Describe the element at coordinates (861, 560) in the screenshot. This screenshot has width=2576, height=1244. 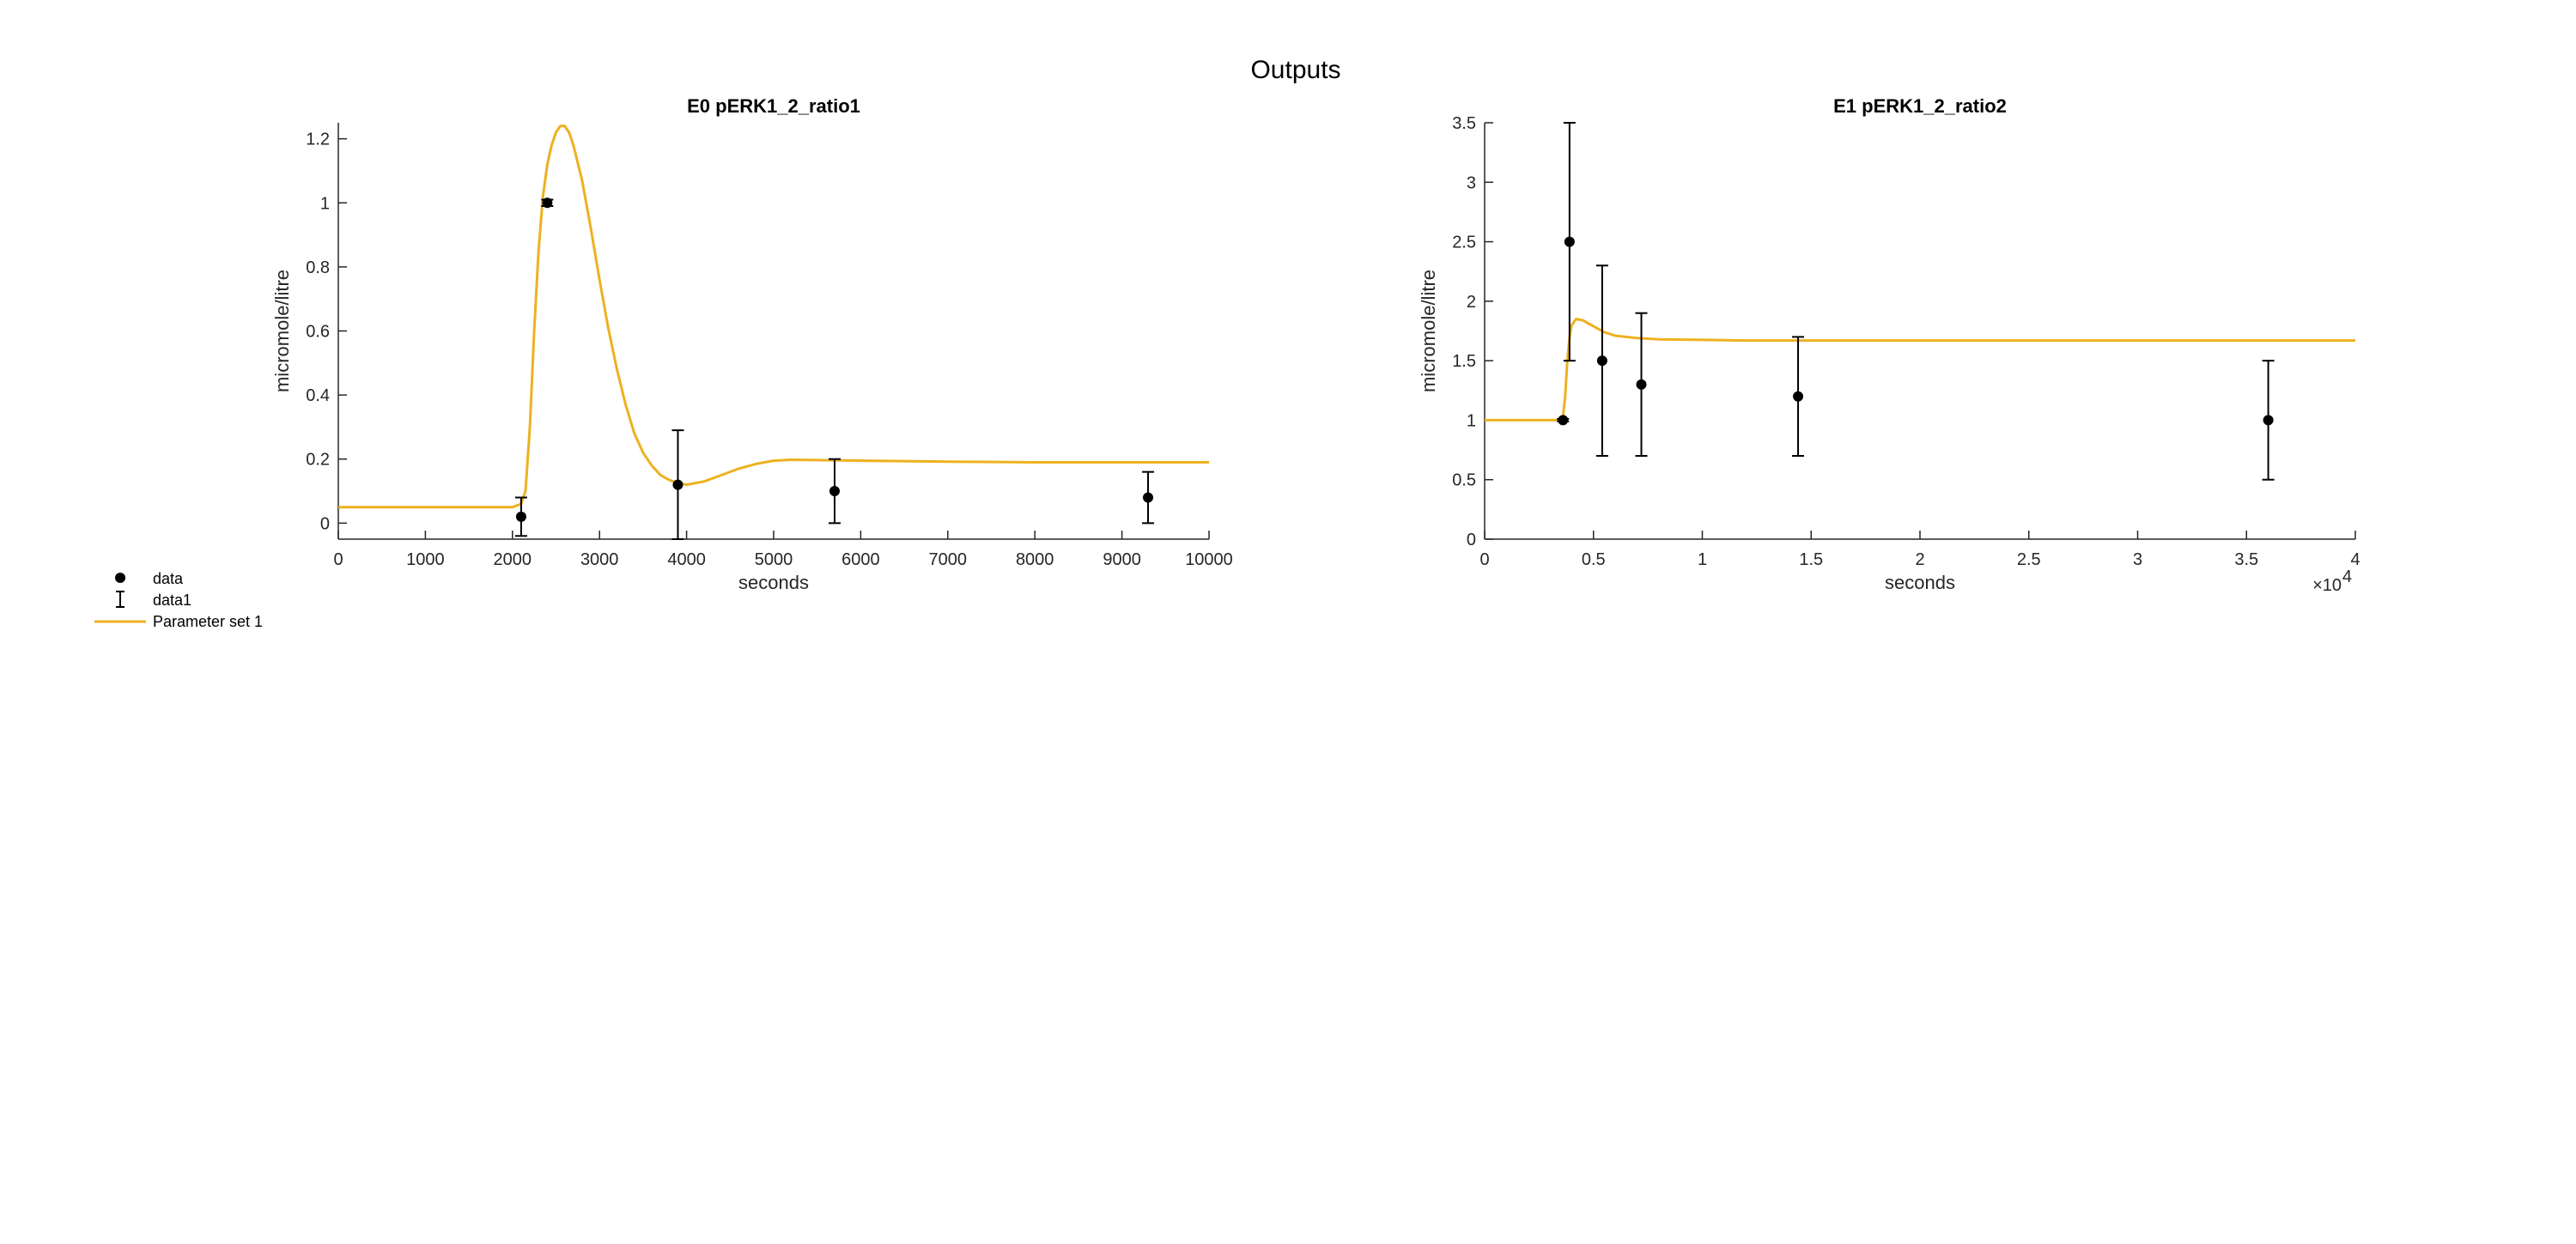
I see `x-tick-label: 6000` at that location.